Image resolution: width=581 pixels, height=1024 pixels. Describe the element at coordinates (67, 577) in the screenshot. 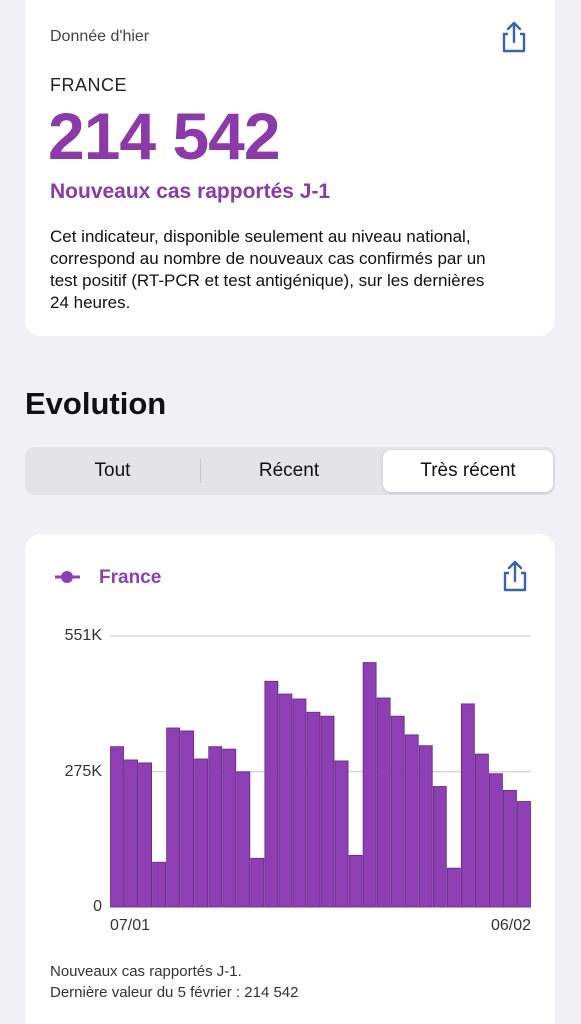

I see `legend-marker` at that location.